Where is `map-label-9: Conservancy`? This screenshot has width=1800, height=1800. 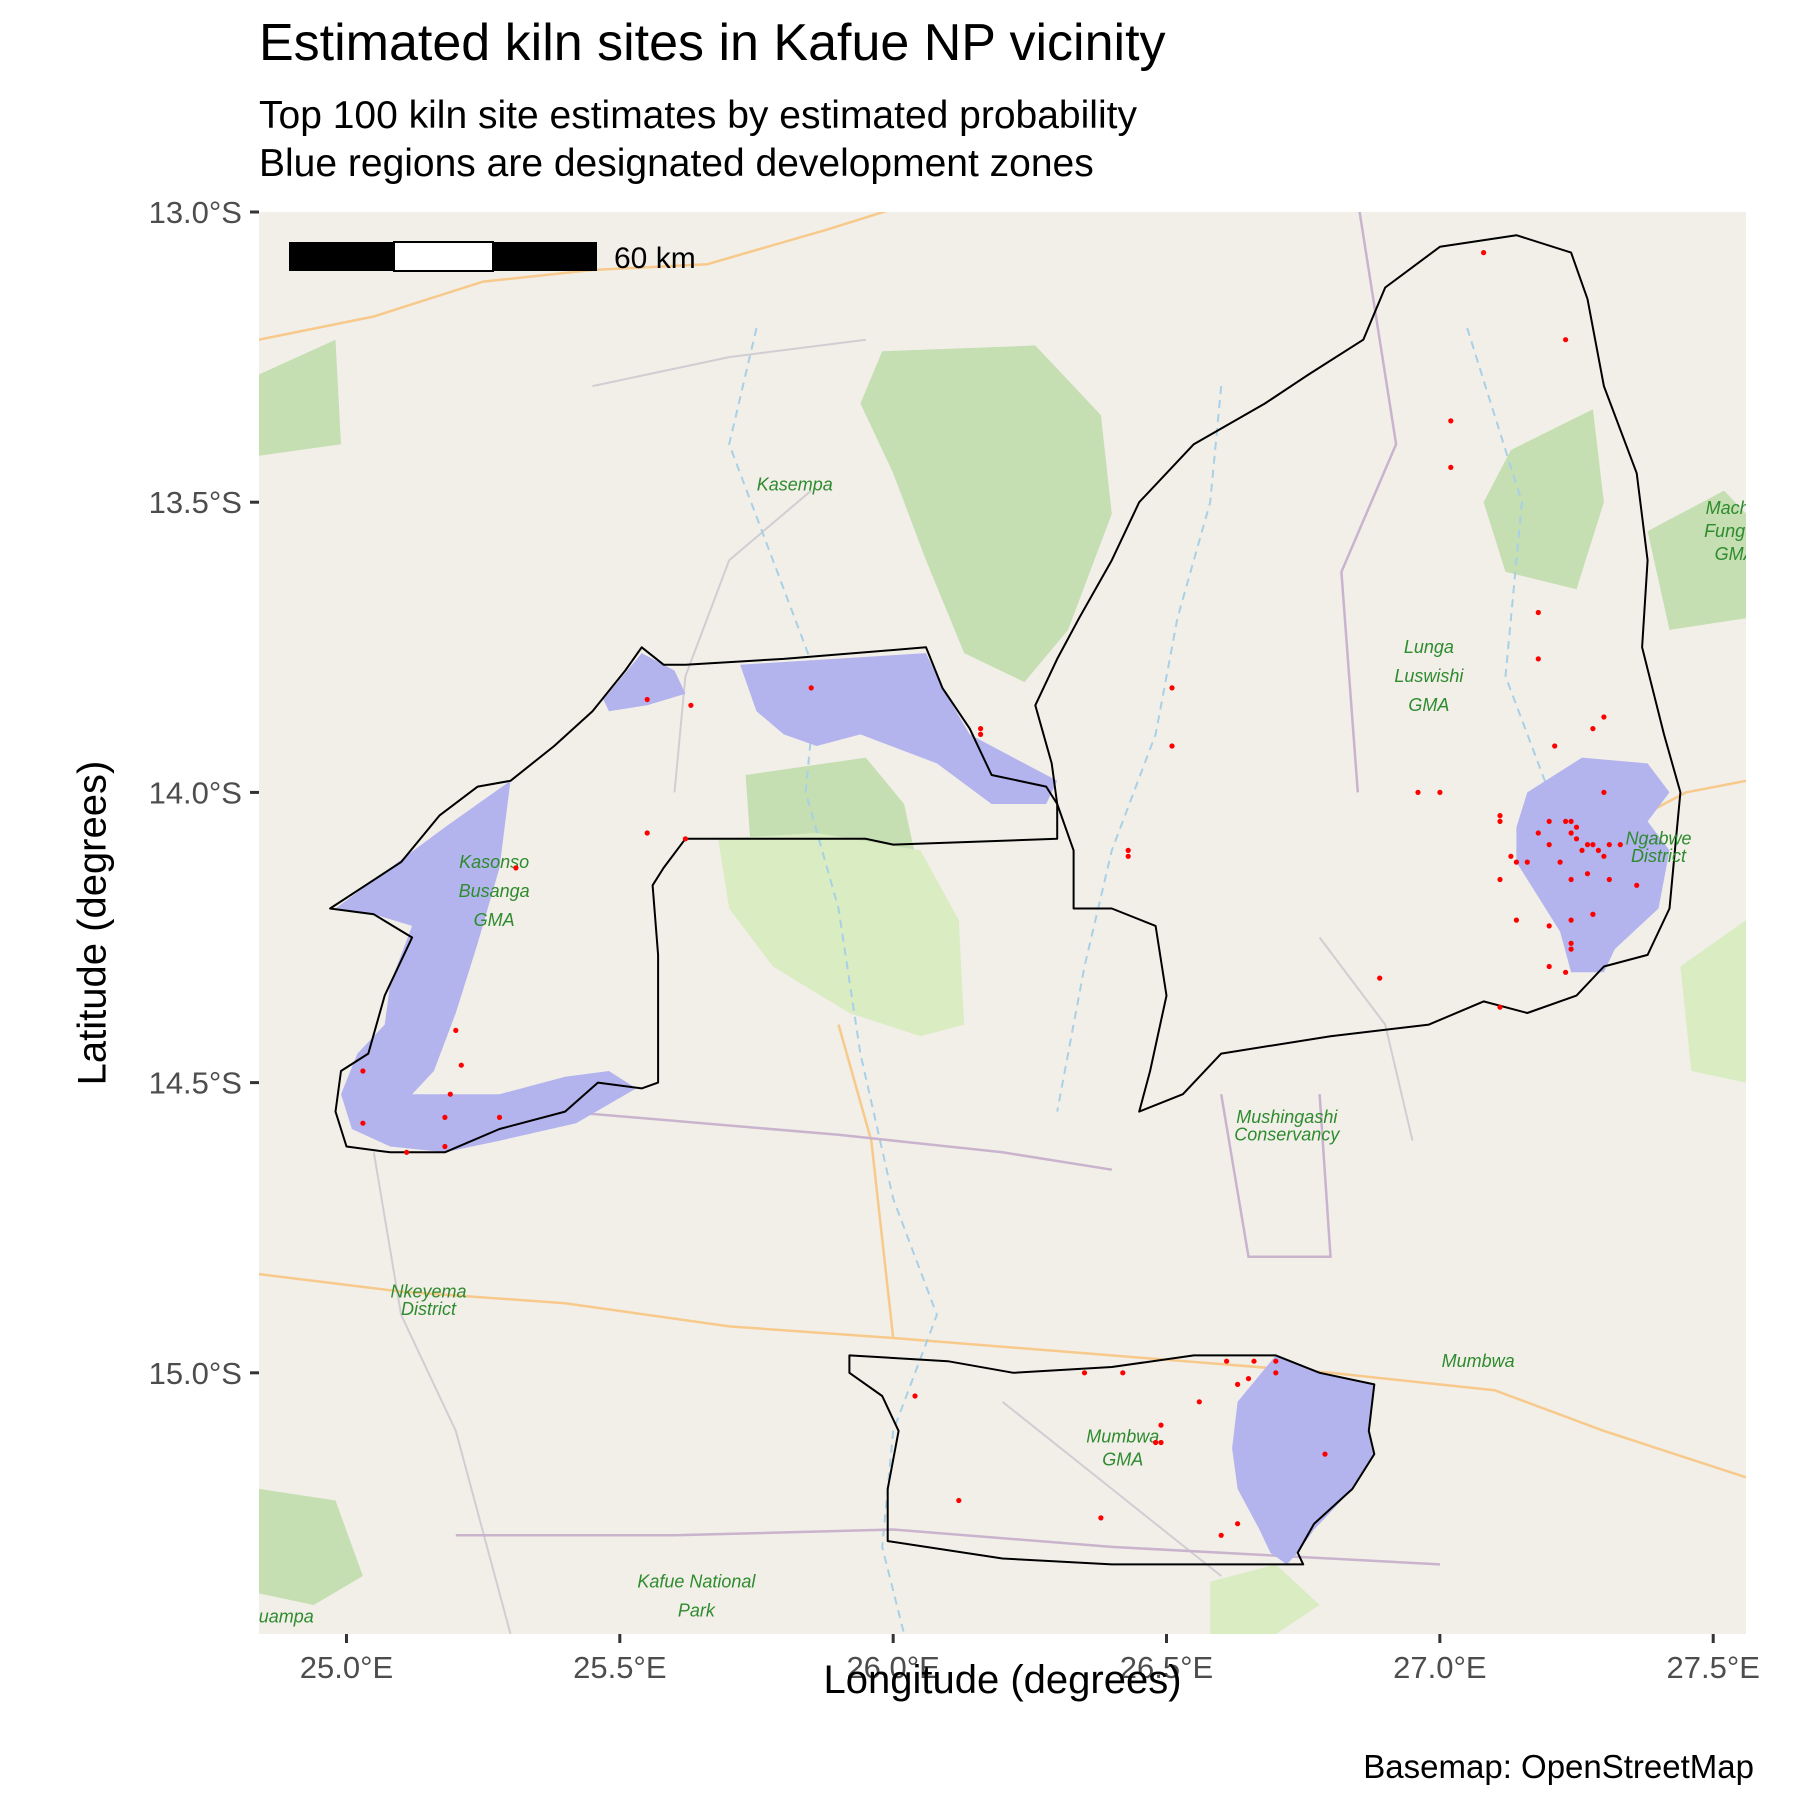
map-label-9: Conservancy is located at coordinates (1287, 1135).